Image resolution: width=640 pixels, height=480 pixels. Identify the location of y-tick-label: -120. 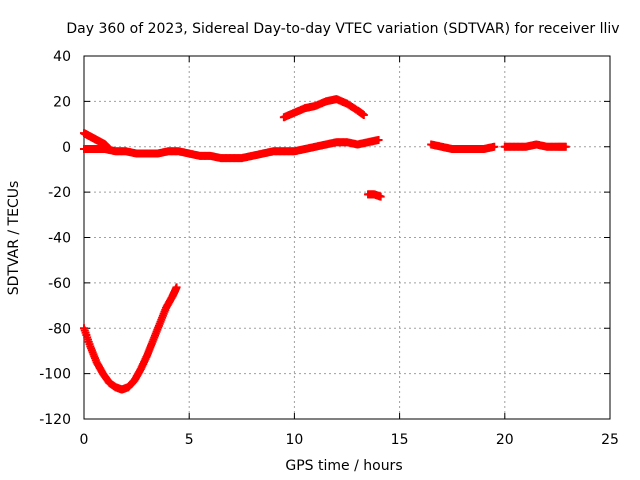
(55, 420).